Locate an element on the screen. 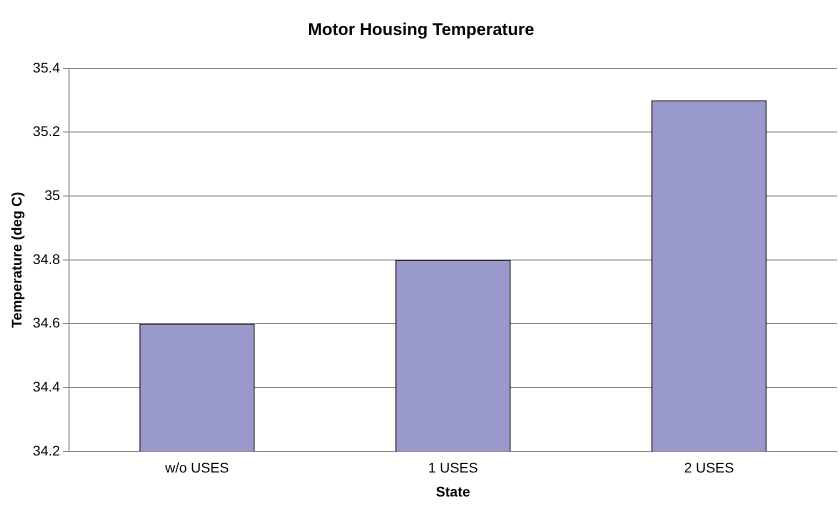 The image size is (839, 510). x-tick-label: 2 USES is located at coordinates (709, 468).